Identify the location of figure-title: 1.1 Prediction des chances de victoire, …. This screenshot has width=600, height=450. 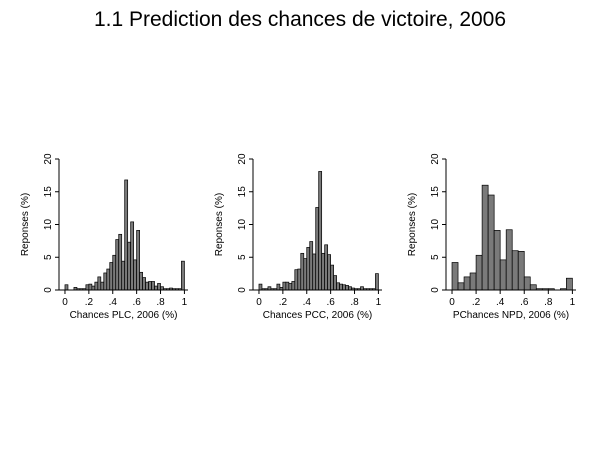
(300, 19).